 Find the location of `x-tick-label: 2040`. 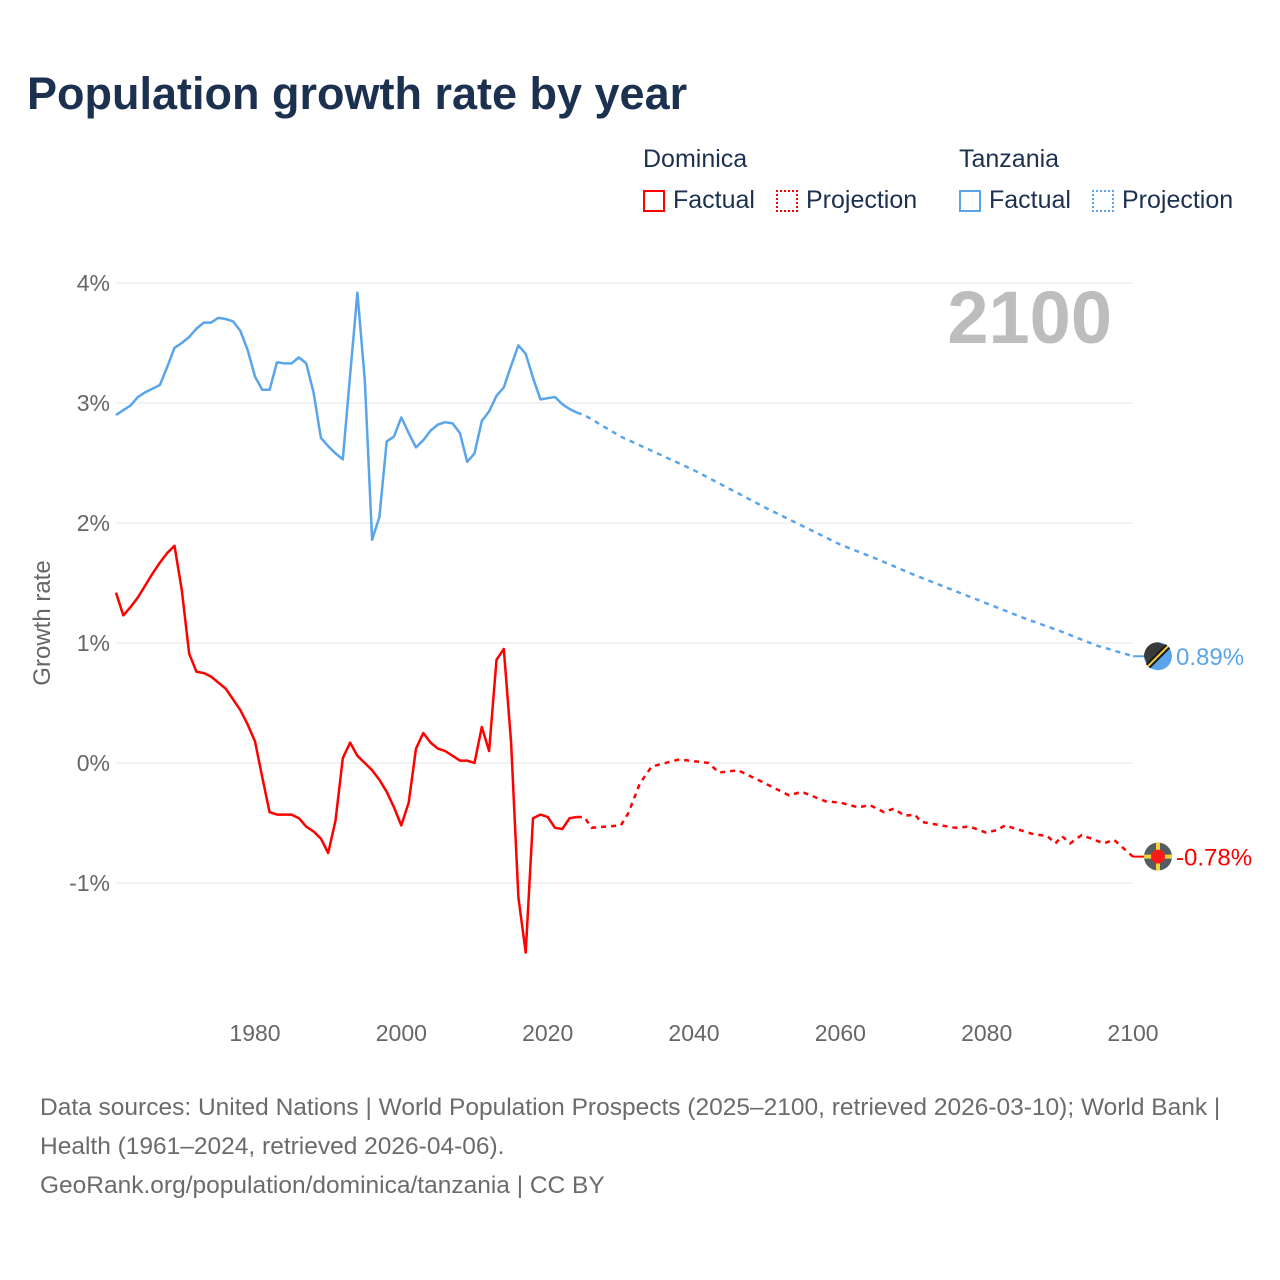

x-tick-label: 2040 is located at coordinates (693, 1033).